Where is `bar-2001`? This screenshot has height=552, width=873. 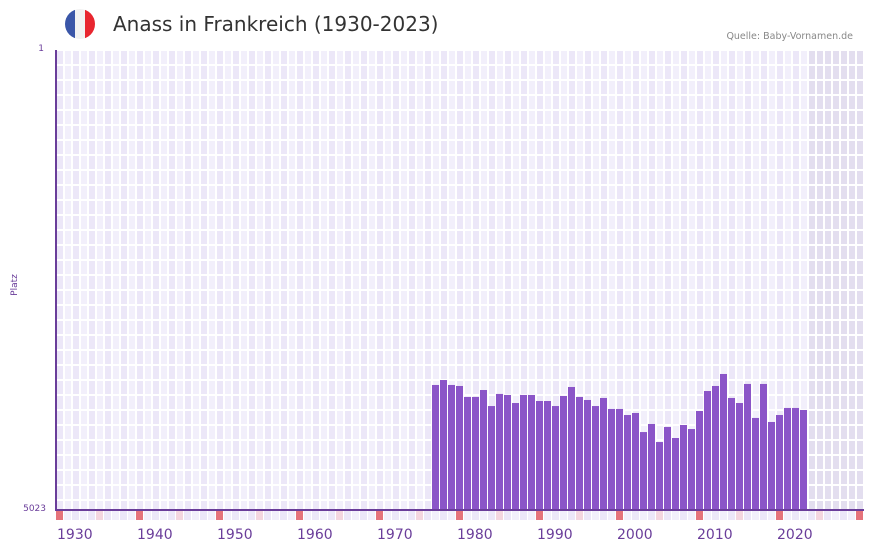
bar-2001 is located at coordinates (627, 462).